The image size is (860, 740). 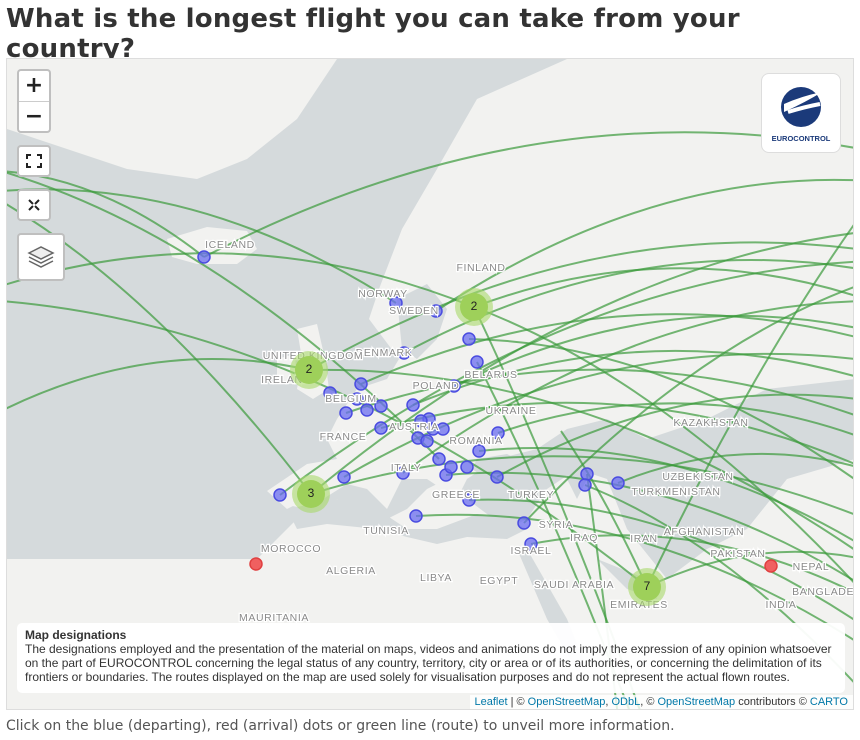 I want to click on country-label: NORWAY, so click(x=383, y=294).